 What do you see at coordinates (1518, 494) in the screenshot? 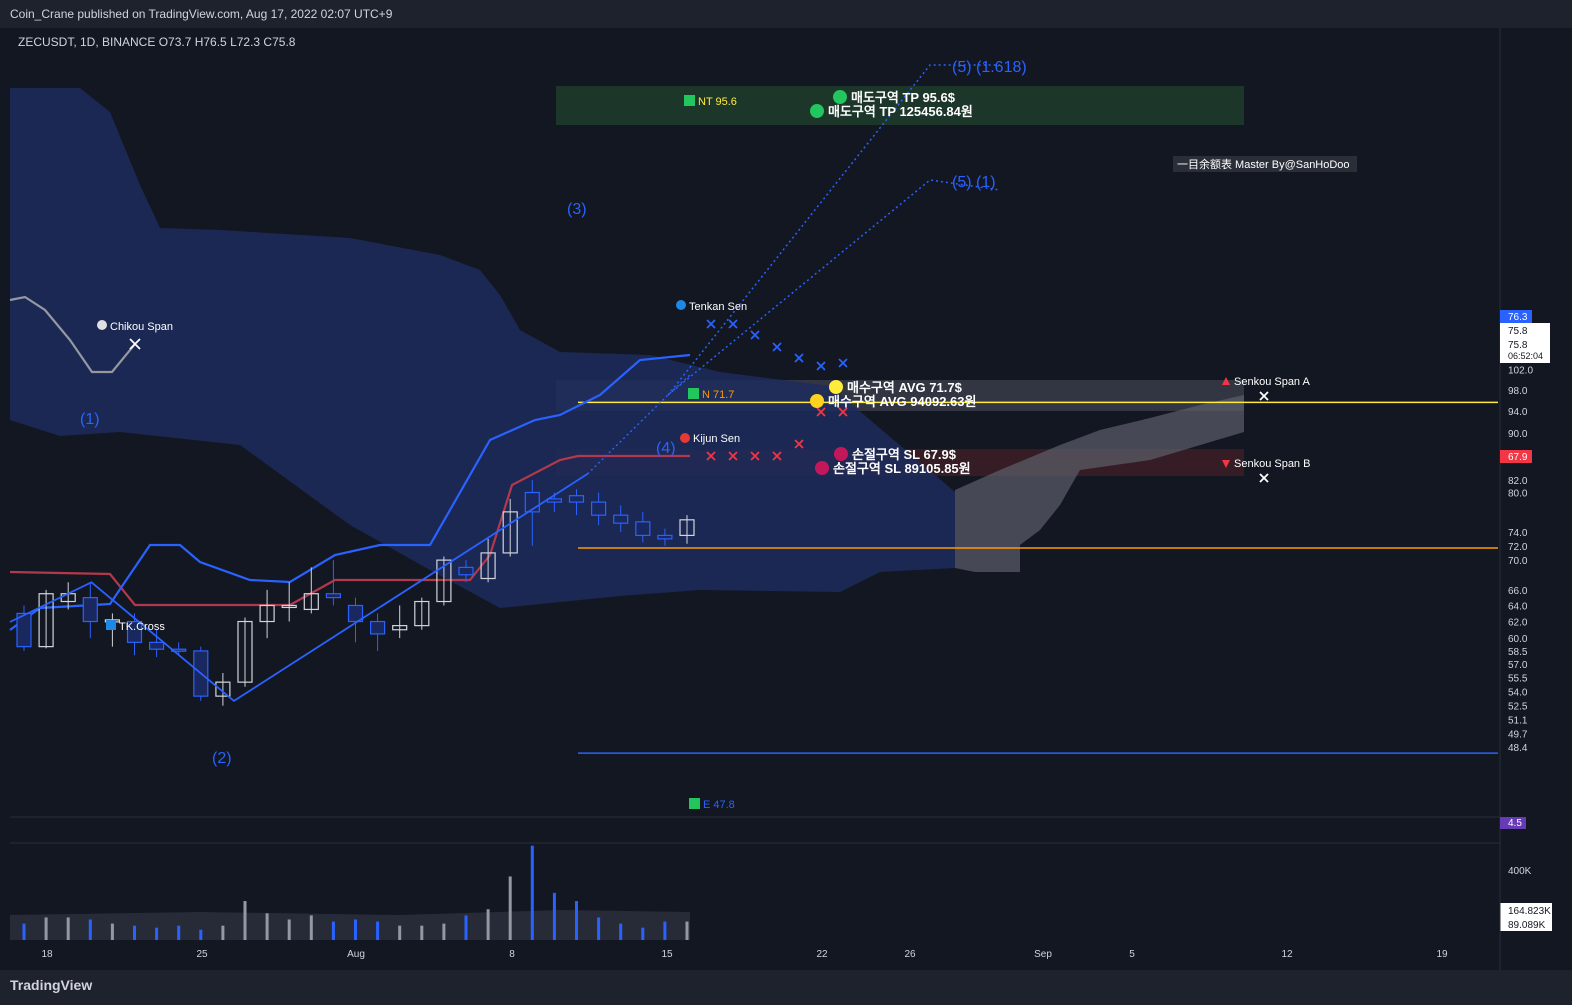
I see `price-tick: 80.0` at bounding box center [1518, 494].